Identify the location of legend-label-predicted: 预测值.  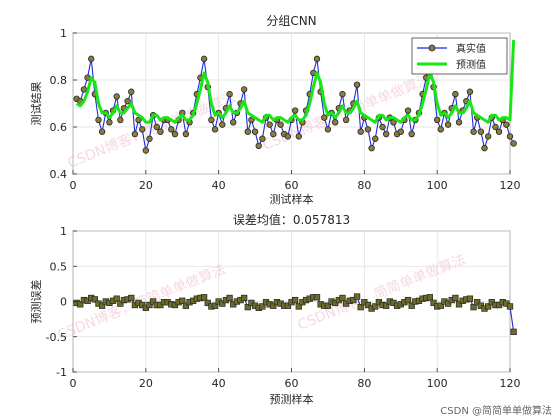
(471, 64).